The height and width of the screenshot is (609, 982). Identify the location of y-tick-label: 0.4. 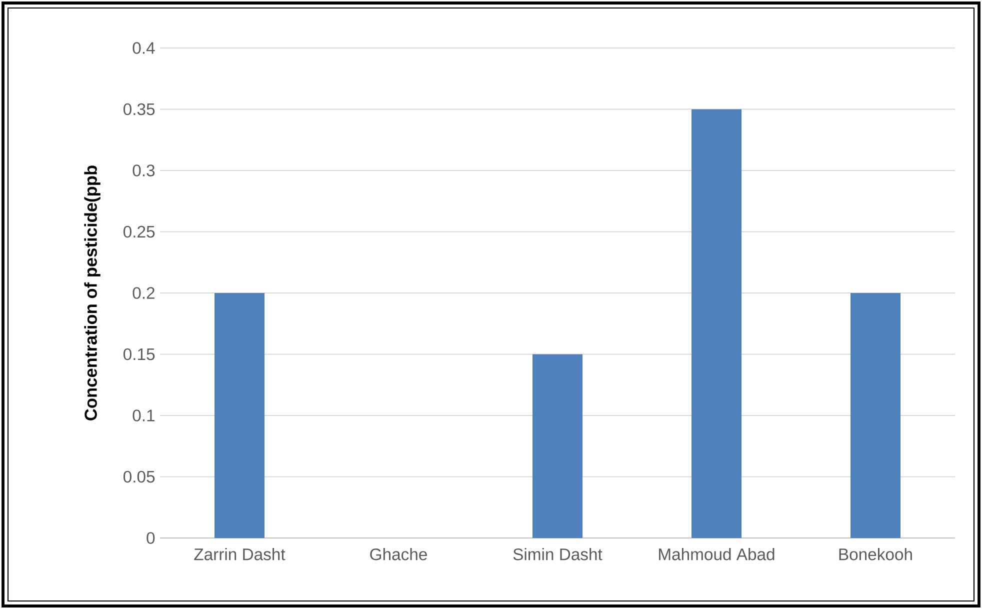
(143, 48).